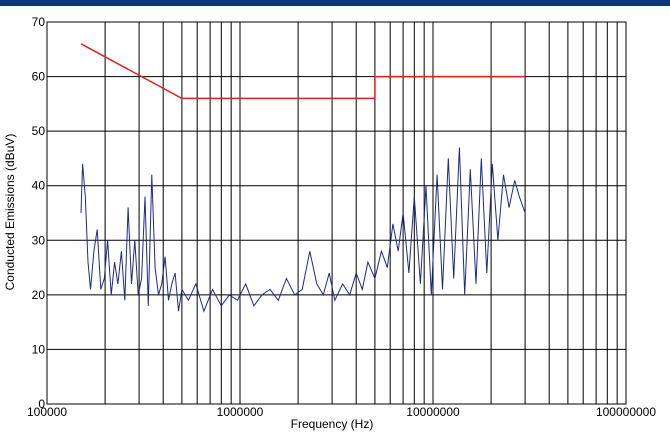 Image resolution: width=670 pixels, height=435 pixels. I want to click on y-tick-label: 60, so click(39, 77).